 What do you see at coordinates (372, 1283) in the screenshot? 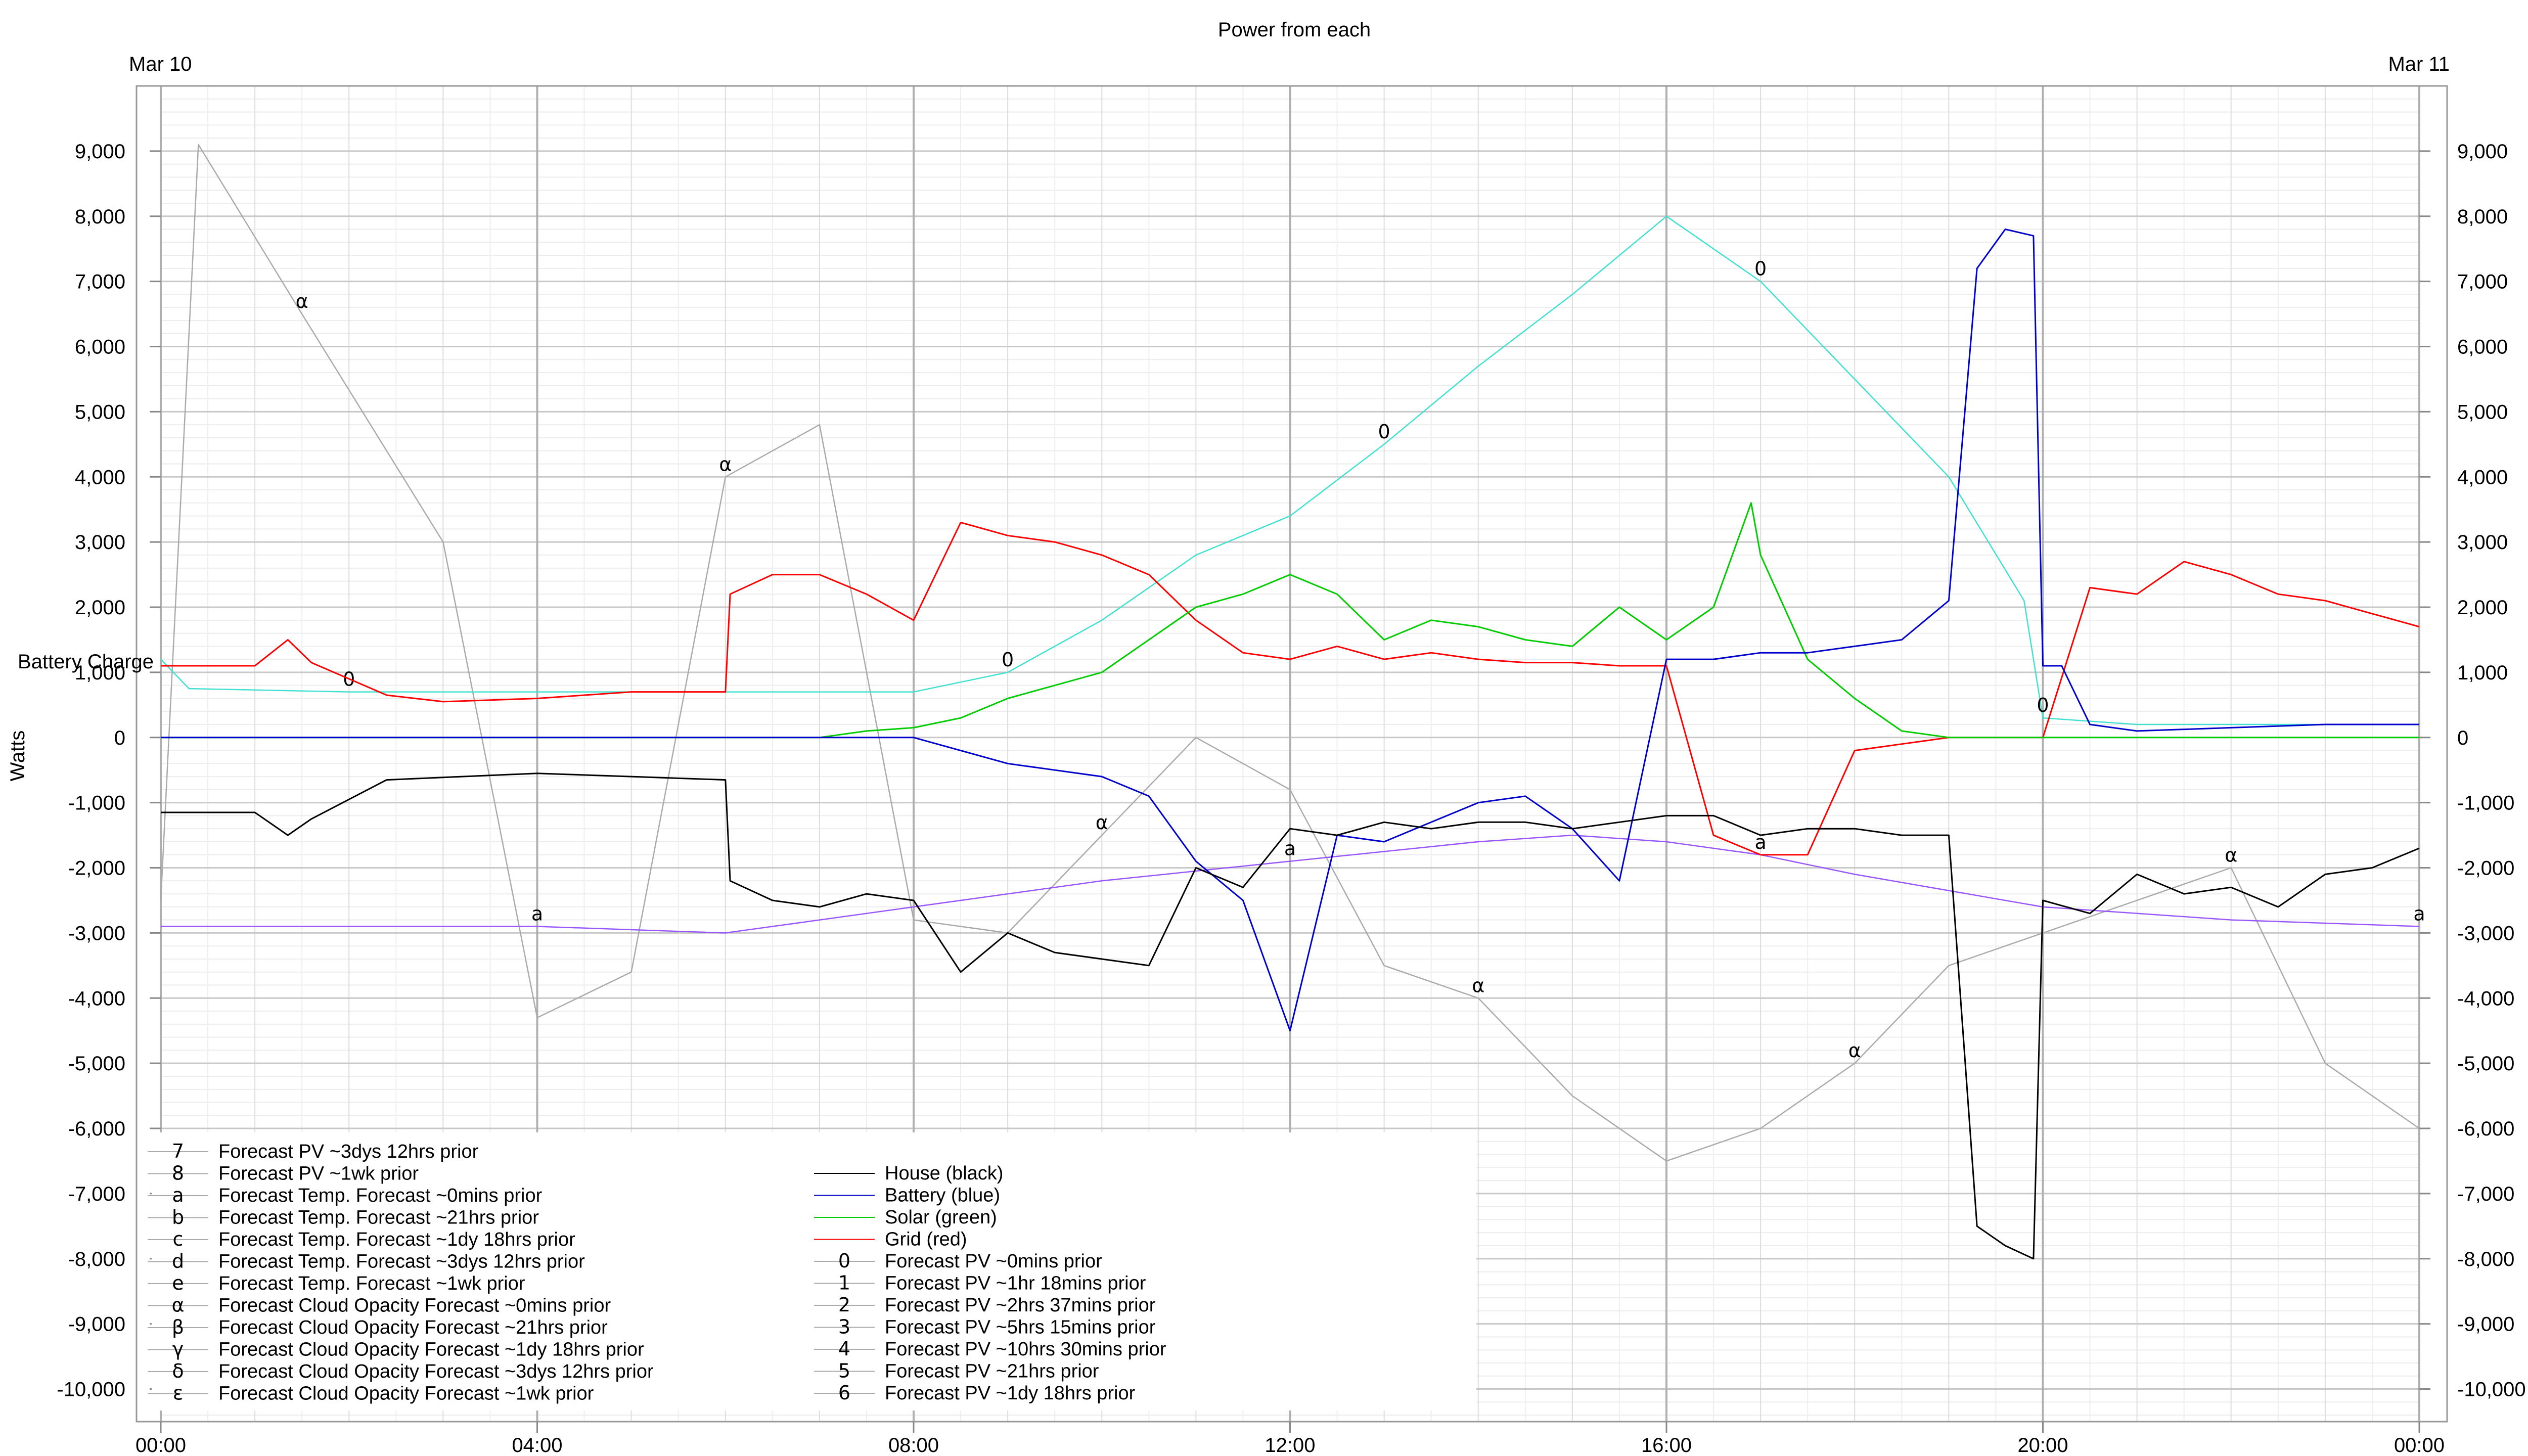
I see `legend-entry: Forecast Temp. Forecast ~1wk prior` at bounding box center [372, 1283].